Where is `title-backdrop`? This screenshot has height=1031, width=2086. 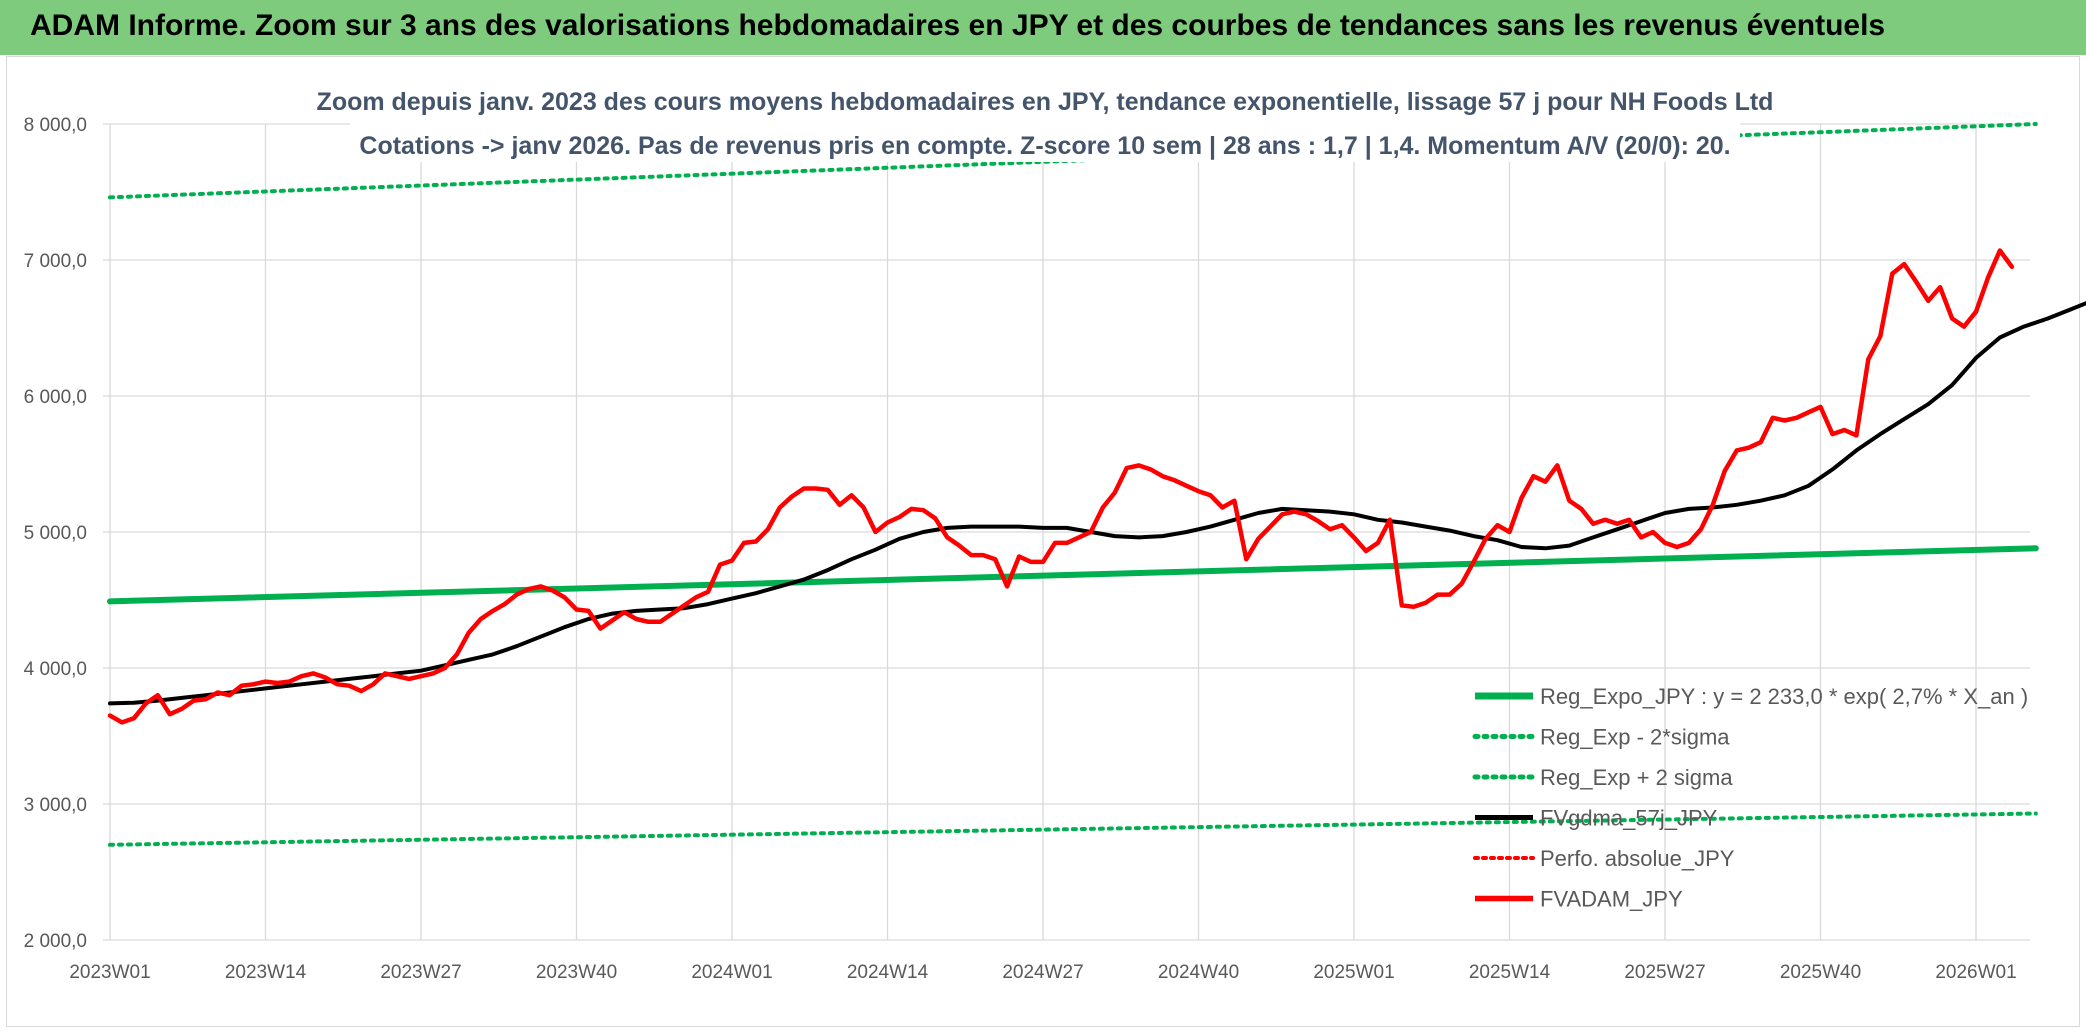 title-backdrop is located at coordinates (1045, 122).